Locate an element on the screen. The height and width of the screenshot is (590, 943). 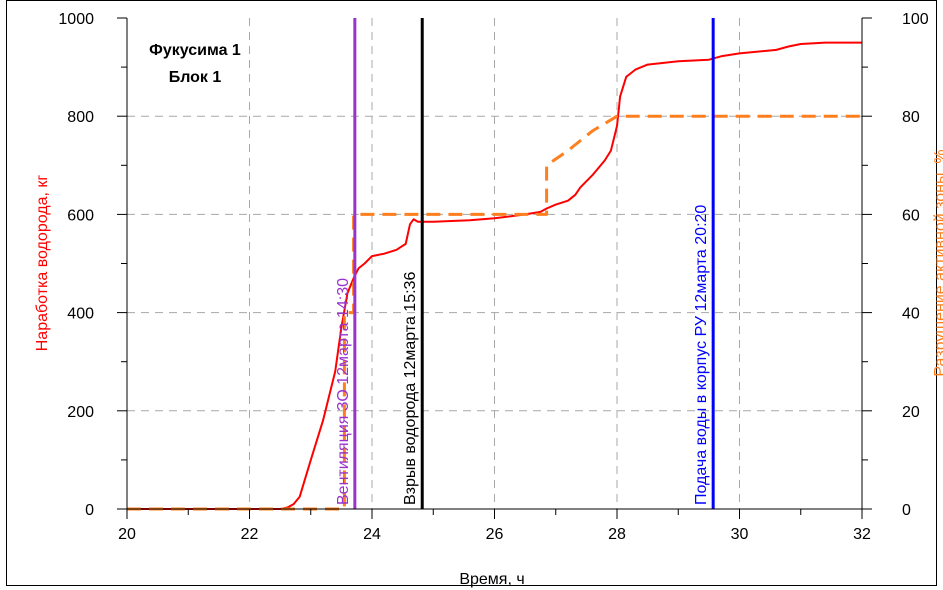
x-tick-label: 28 is located at coordinates (617, 534).